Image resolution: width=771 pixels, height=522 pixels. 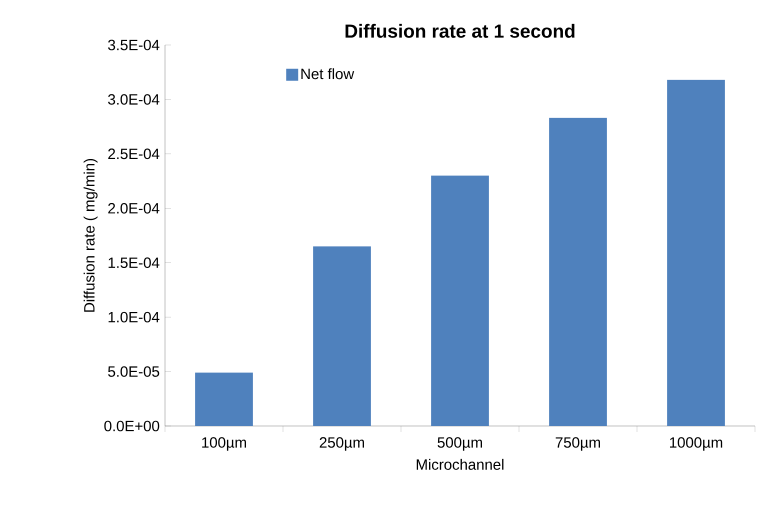 What do you see at coordinates (134, 262) in the screenshot?
I see `y-tick-label: 1.5E-04` at bounding box center [134, 262].